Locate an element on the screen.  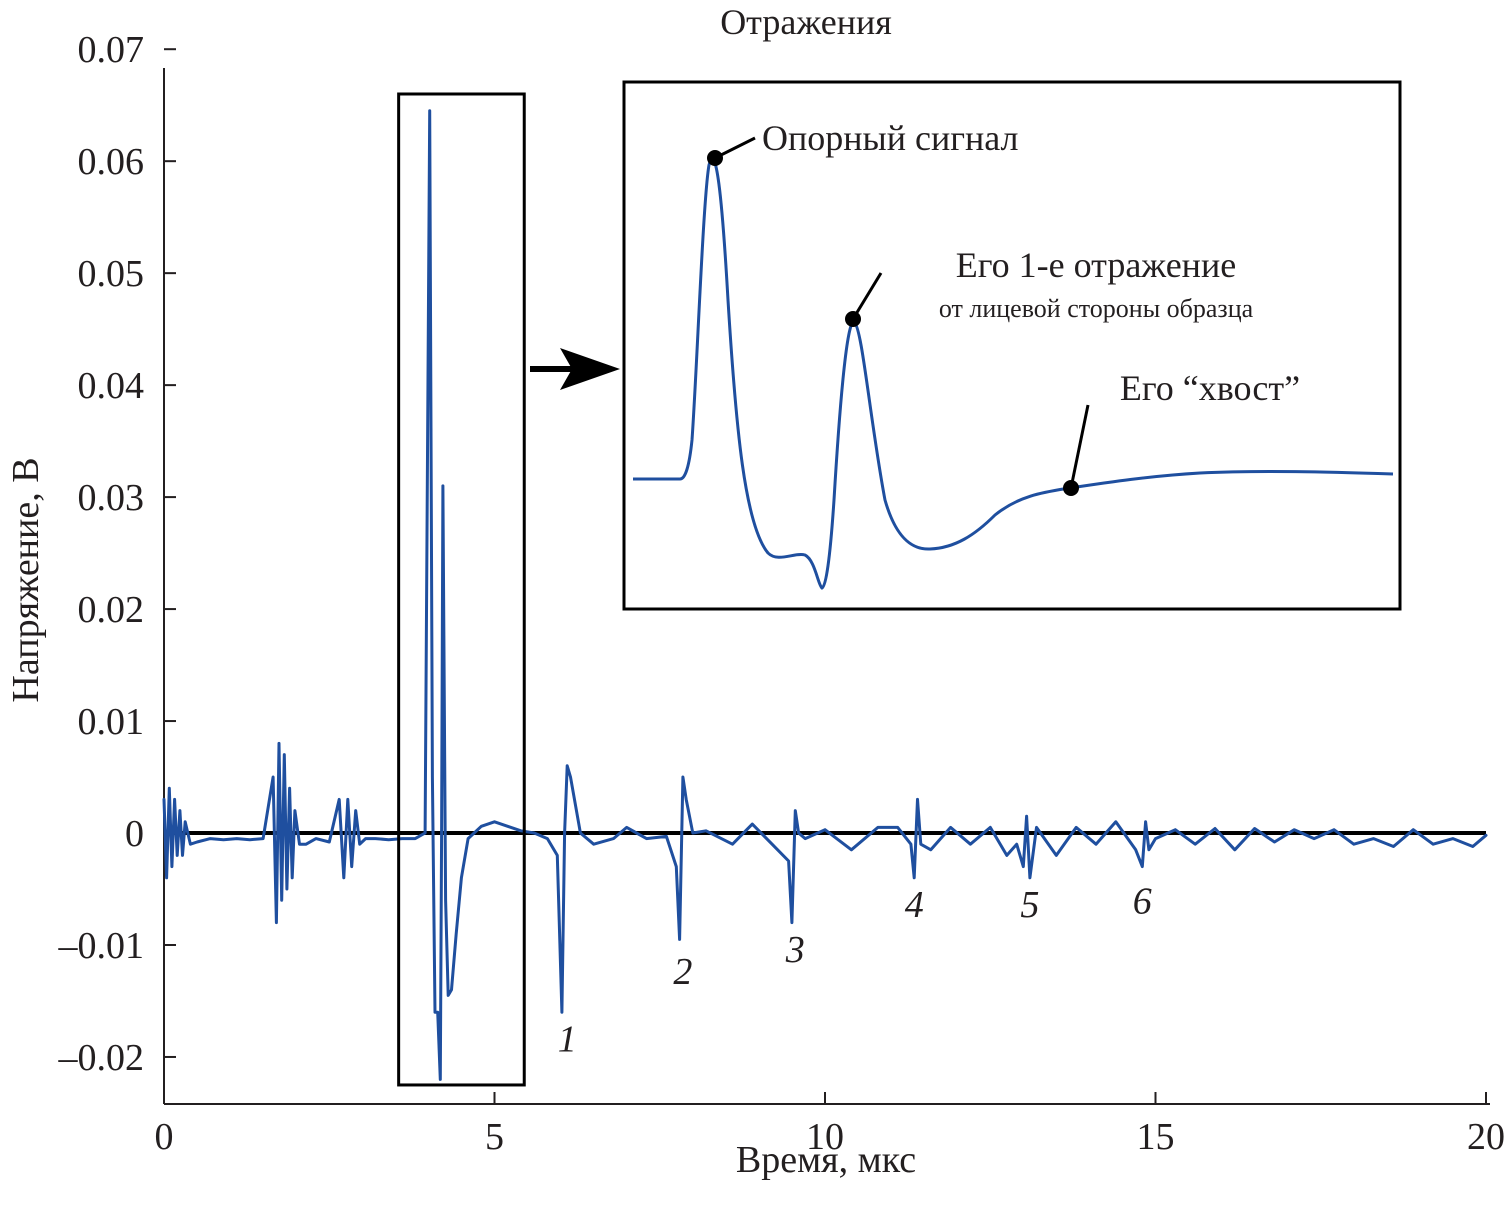
reflection-label: 2 is located at coordinates (682, 972).